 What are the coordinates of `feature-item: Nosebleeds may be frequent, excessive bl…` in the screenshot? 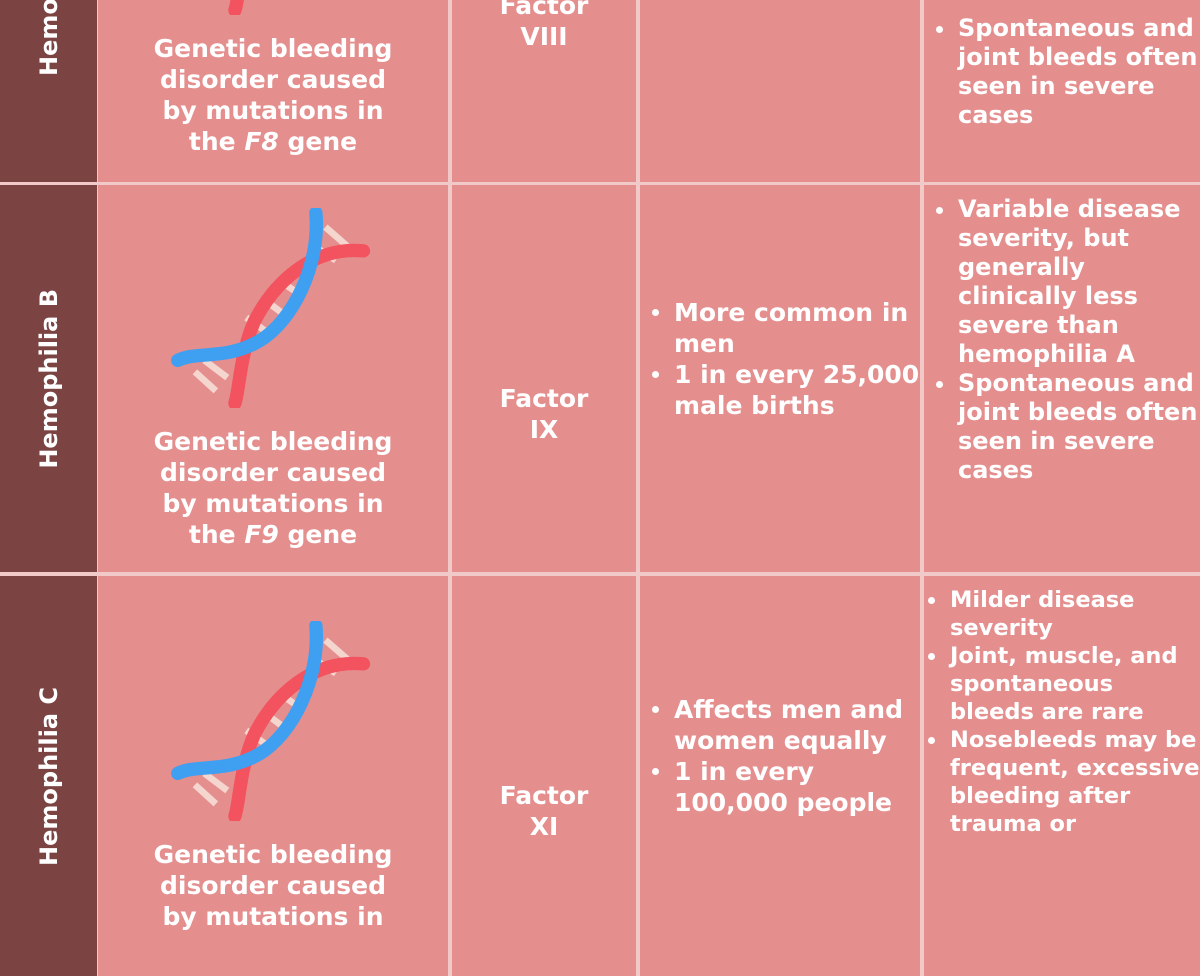 It's located at (1064, 782).